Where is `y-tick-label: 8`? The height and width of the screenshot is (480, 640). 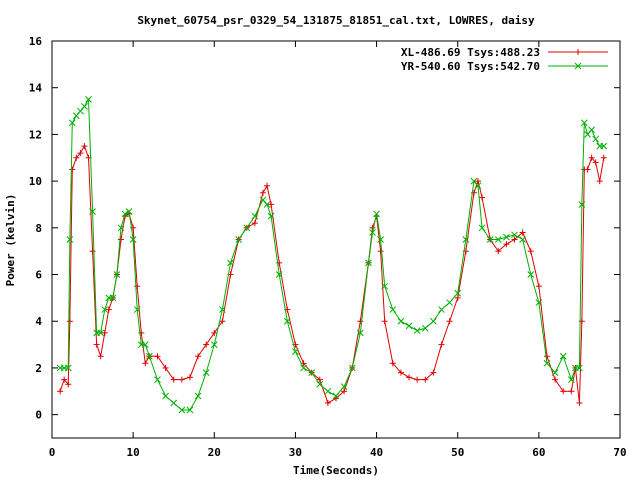 y-tick-label: 8 is located at coordinates (38, 228).